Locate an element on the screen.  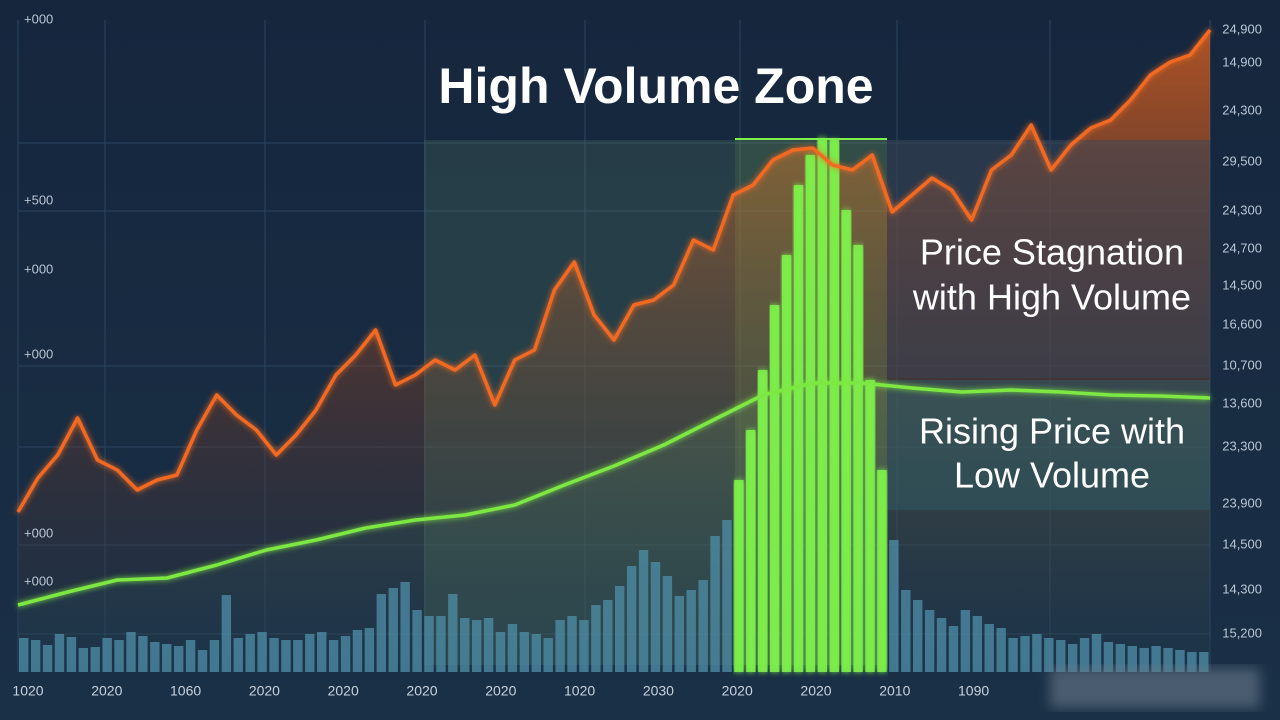
x-axis-label: 1060 is located at coordinates (185, 691).